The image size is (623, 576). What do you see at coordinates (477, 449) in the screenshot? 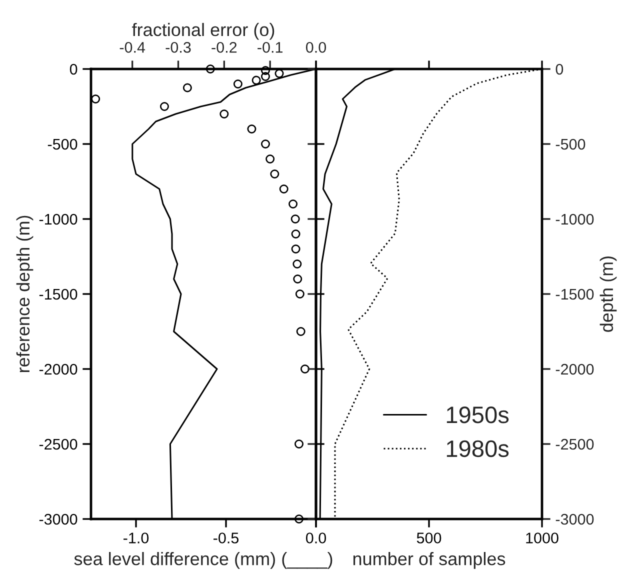
I see `legend-label: 1980s` at bounding box center [477, 449].